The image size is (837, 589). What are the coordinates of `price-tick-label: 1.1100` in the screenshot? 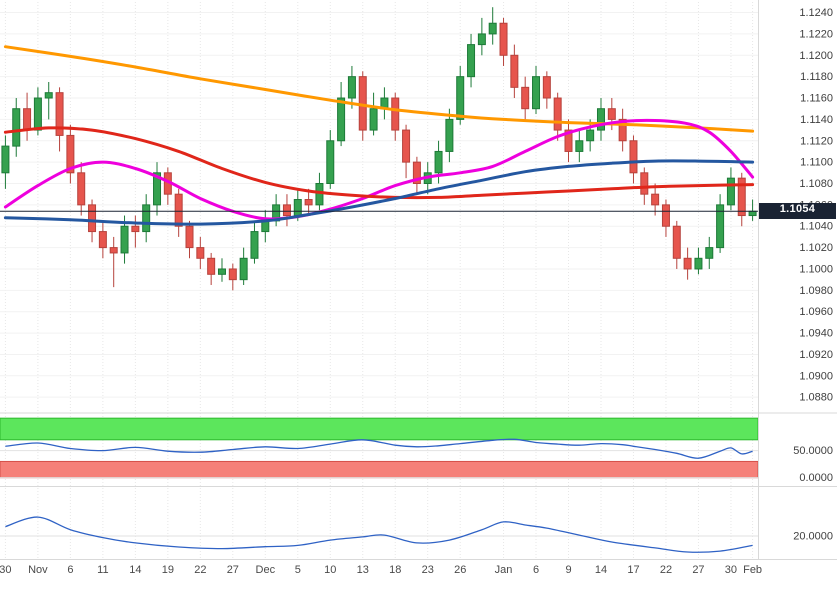 It's located at (816, 163).